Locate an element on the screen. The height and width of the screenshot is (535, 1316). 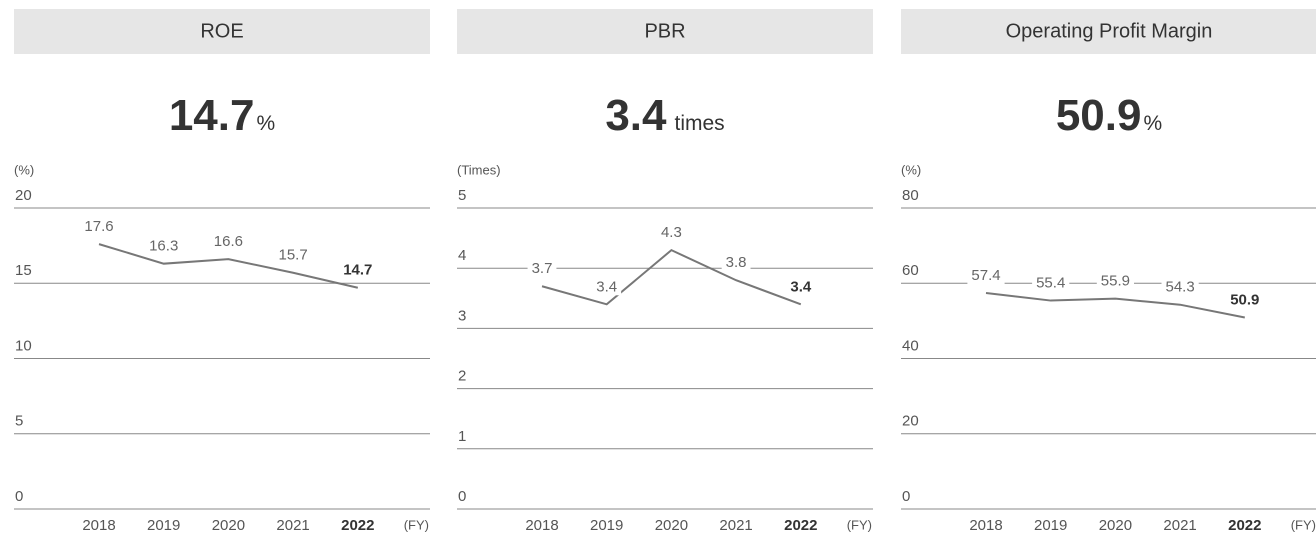
value-label: 50.9 is located at coordinates (1244, 299).